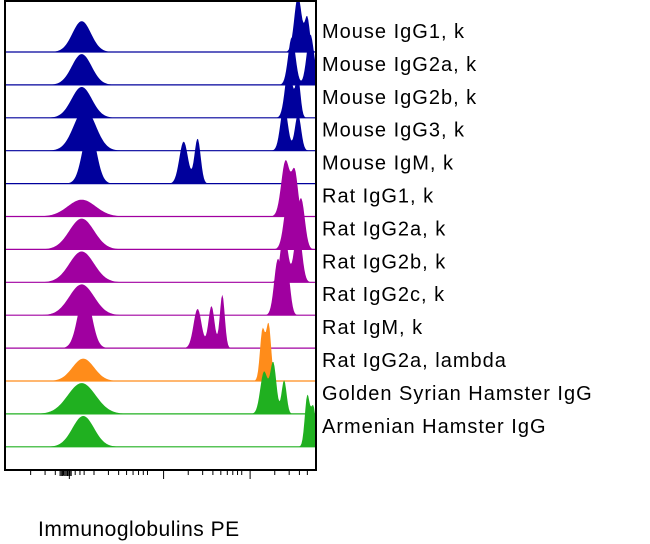 Image resolution: width=650 pixels, height=544 pixels. I want to click on series-label-6: Rat IgG1, k, so click(378, 197).